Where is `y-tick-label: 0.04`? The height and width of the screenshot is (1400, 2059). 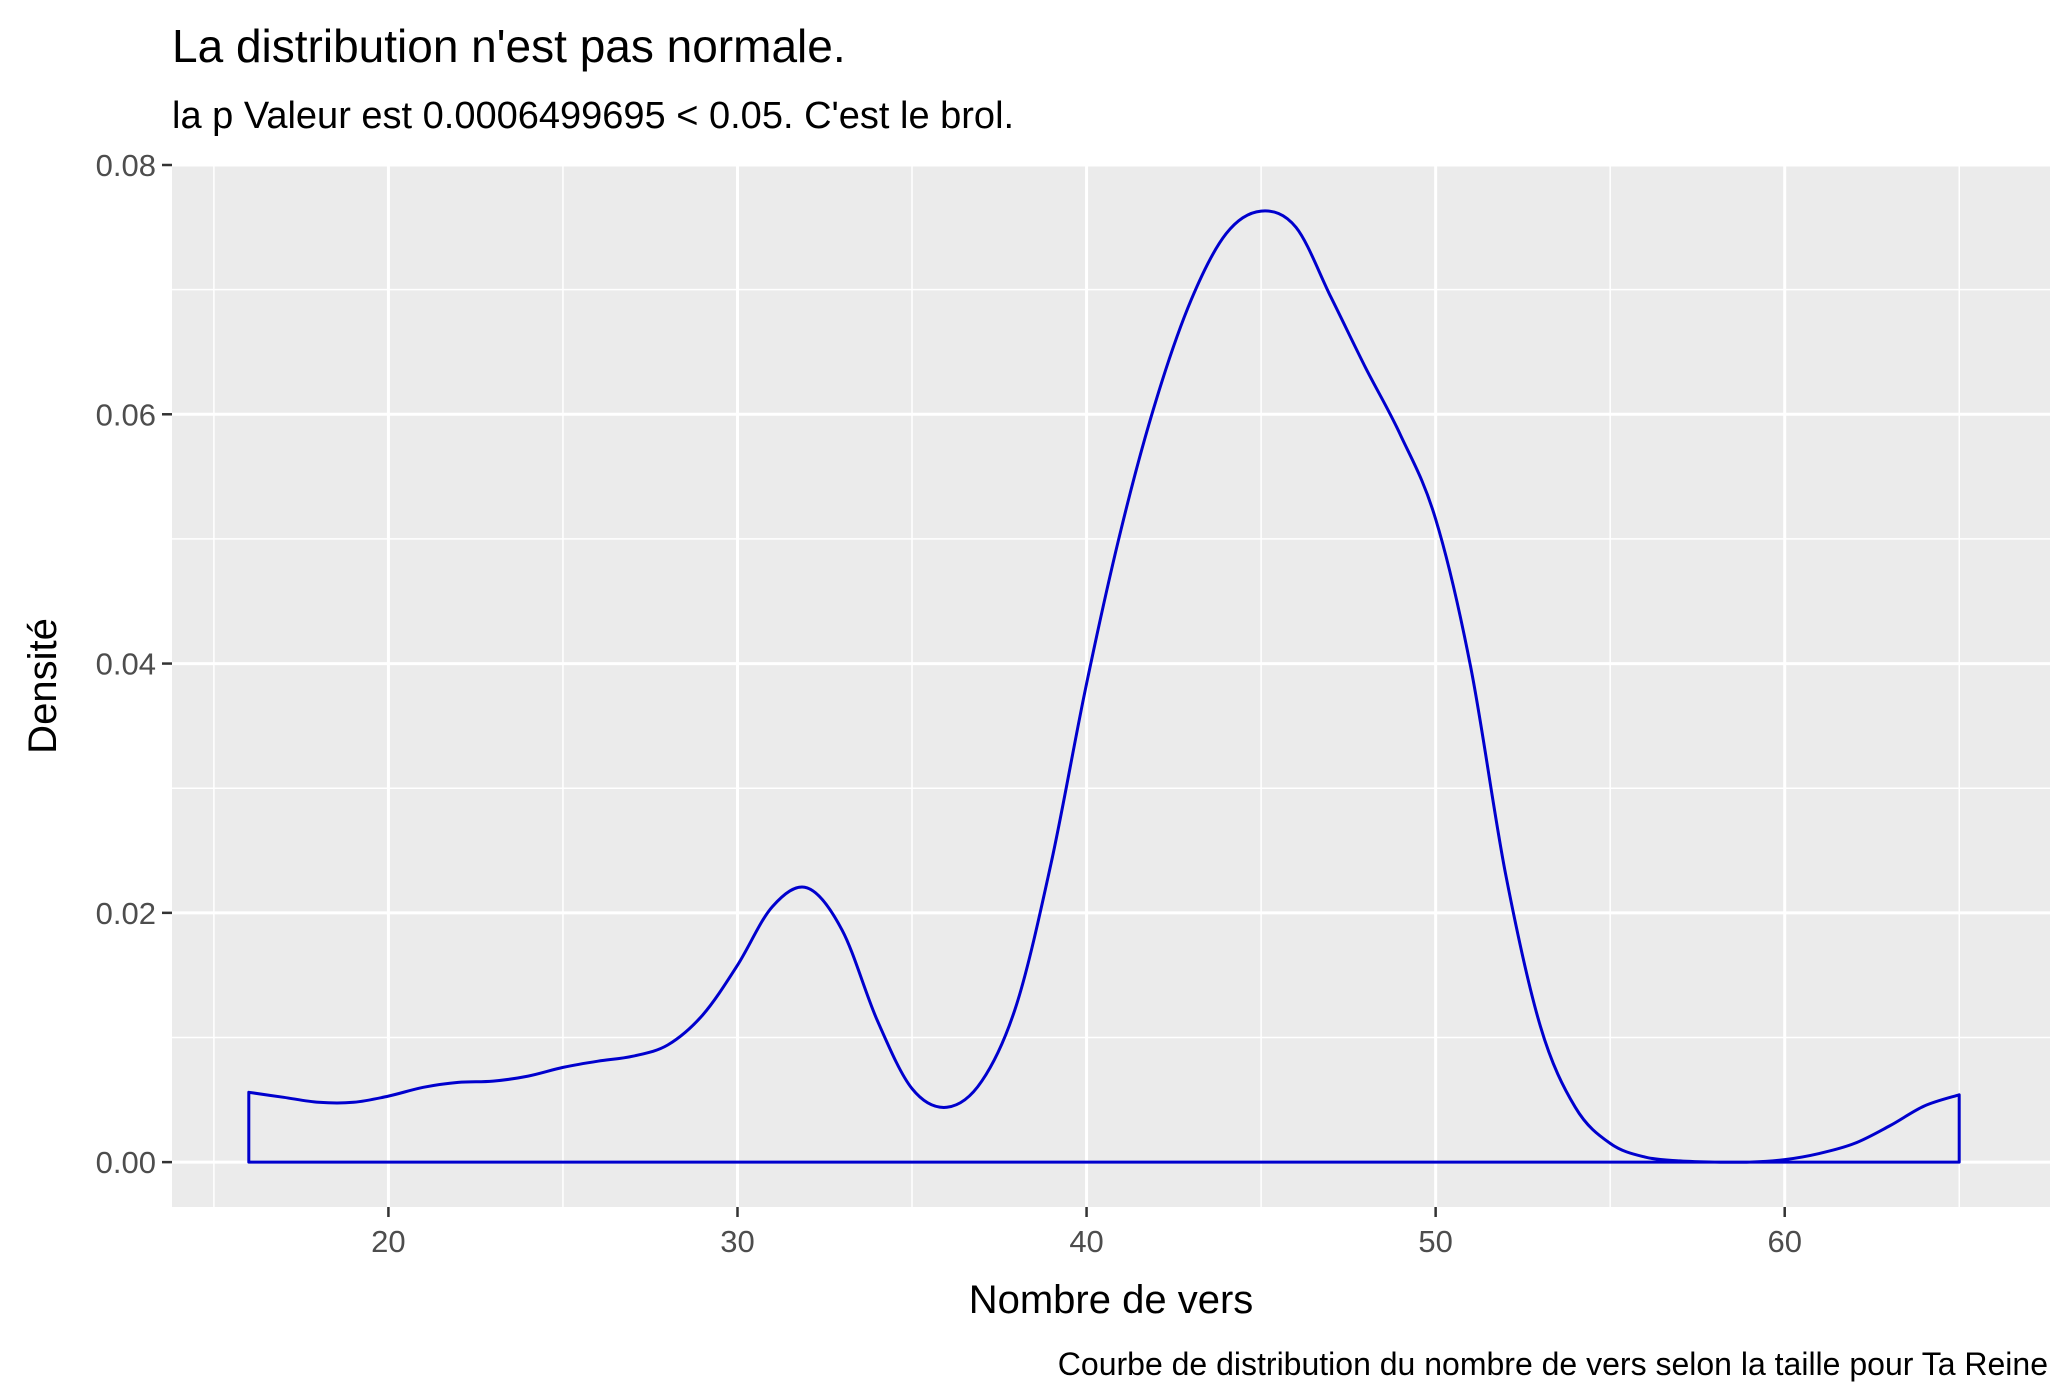 y-tick-label: 0.04 is located at coordinates (126, 664).